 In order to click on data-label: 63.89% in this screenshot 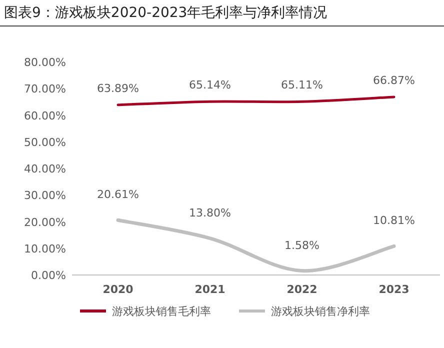, I will do `click(118, 88)`.